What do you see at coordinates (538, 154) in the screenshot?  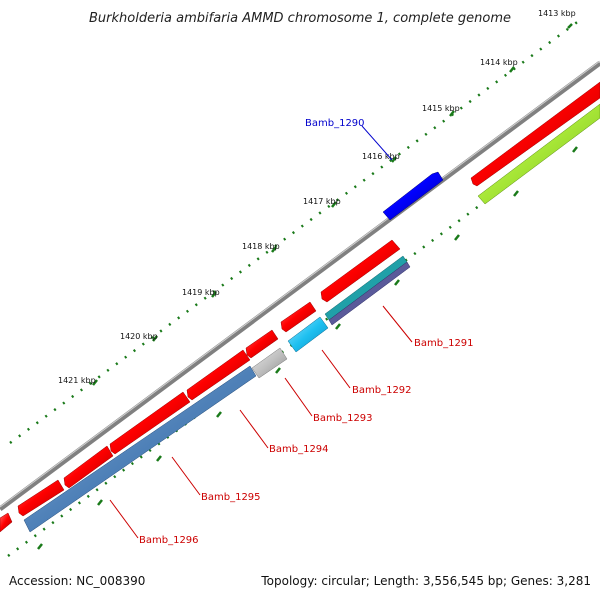 I see `feature-lime` at bounding box center [538, 154].